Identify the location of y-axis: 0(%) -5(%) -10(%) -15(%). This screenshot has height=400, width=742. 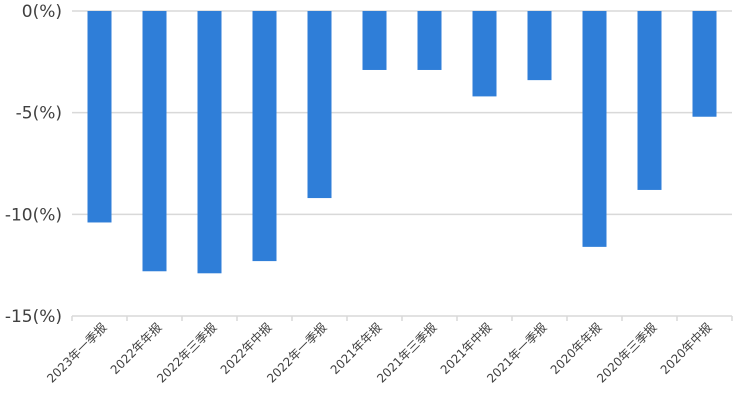
(33, 164).